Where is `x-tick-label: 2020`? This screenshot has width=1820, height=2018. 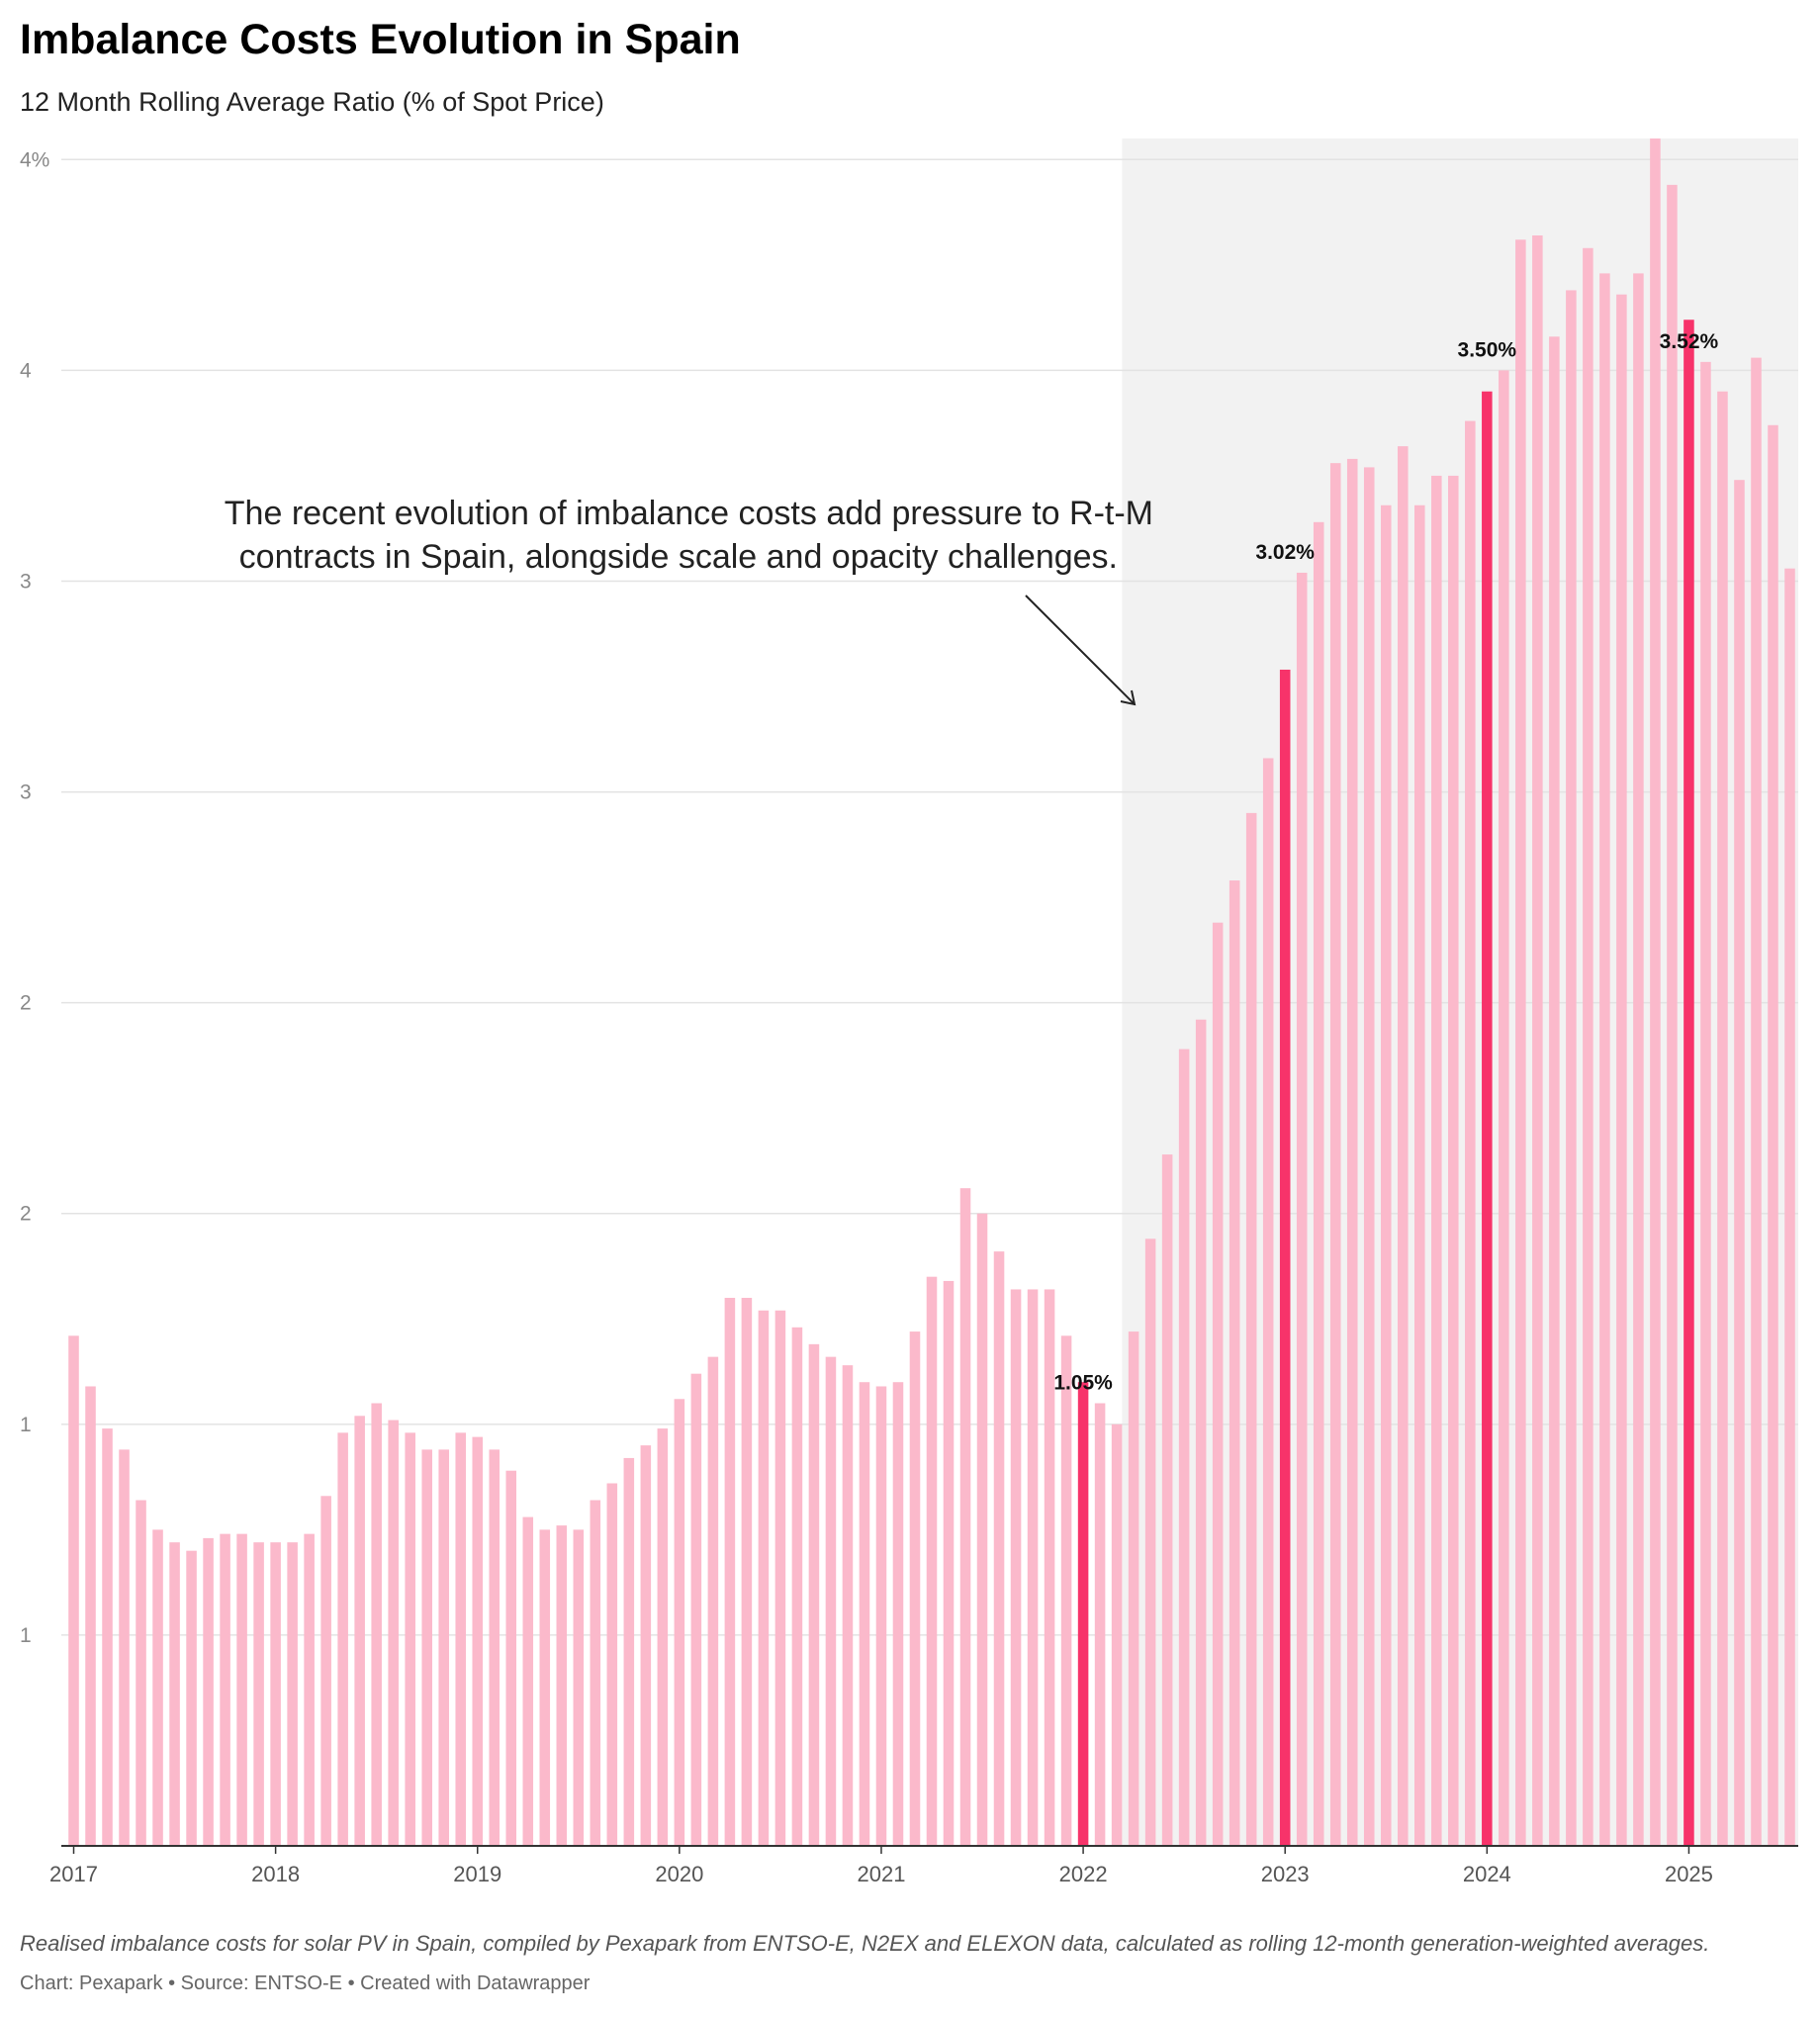
x-tick-label: 2020 is located at coordinates (679, 1874).